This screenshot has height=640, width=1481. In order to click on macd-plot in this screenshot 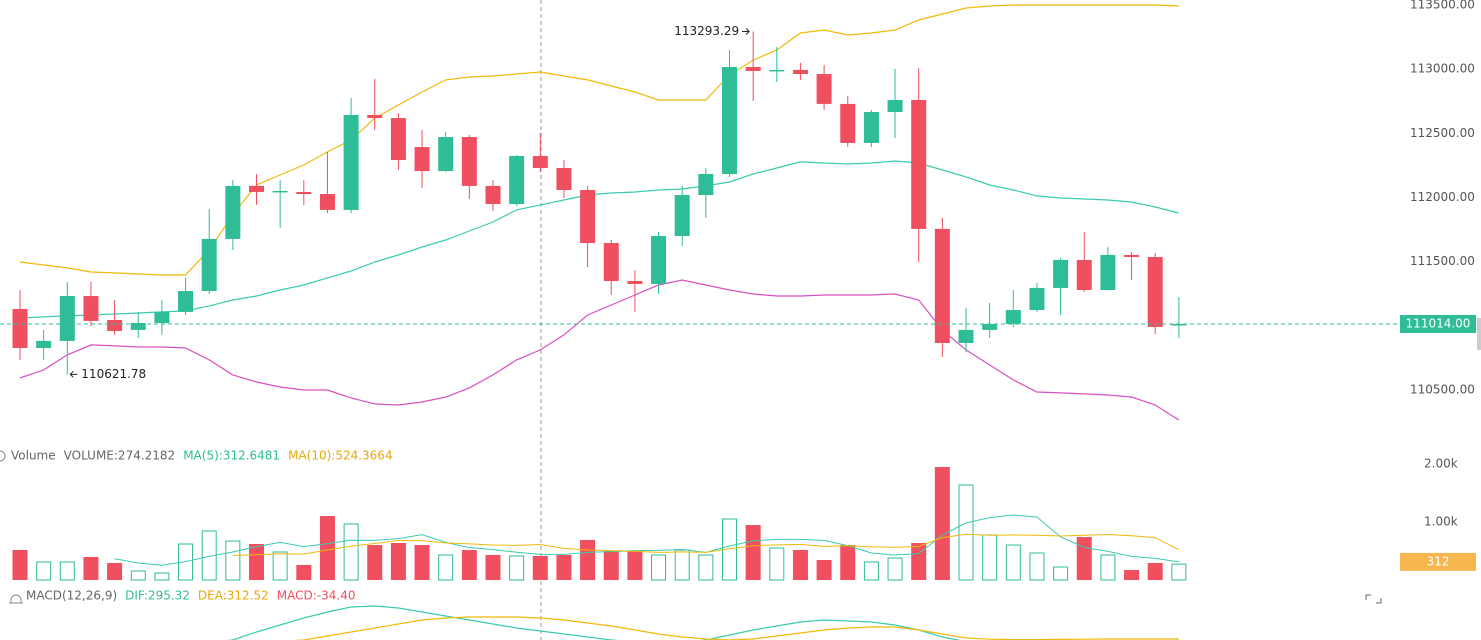, I will do `click(702, 622)`.